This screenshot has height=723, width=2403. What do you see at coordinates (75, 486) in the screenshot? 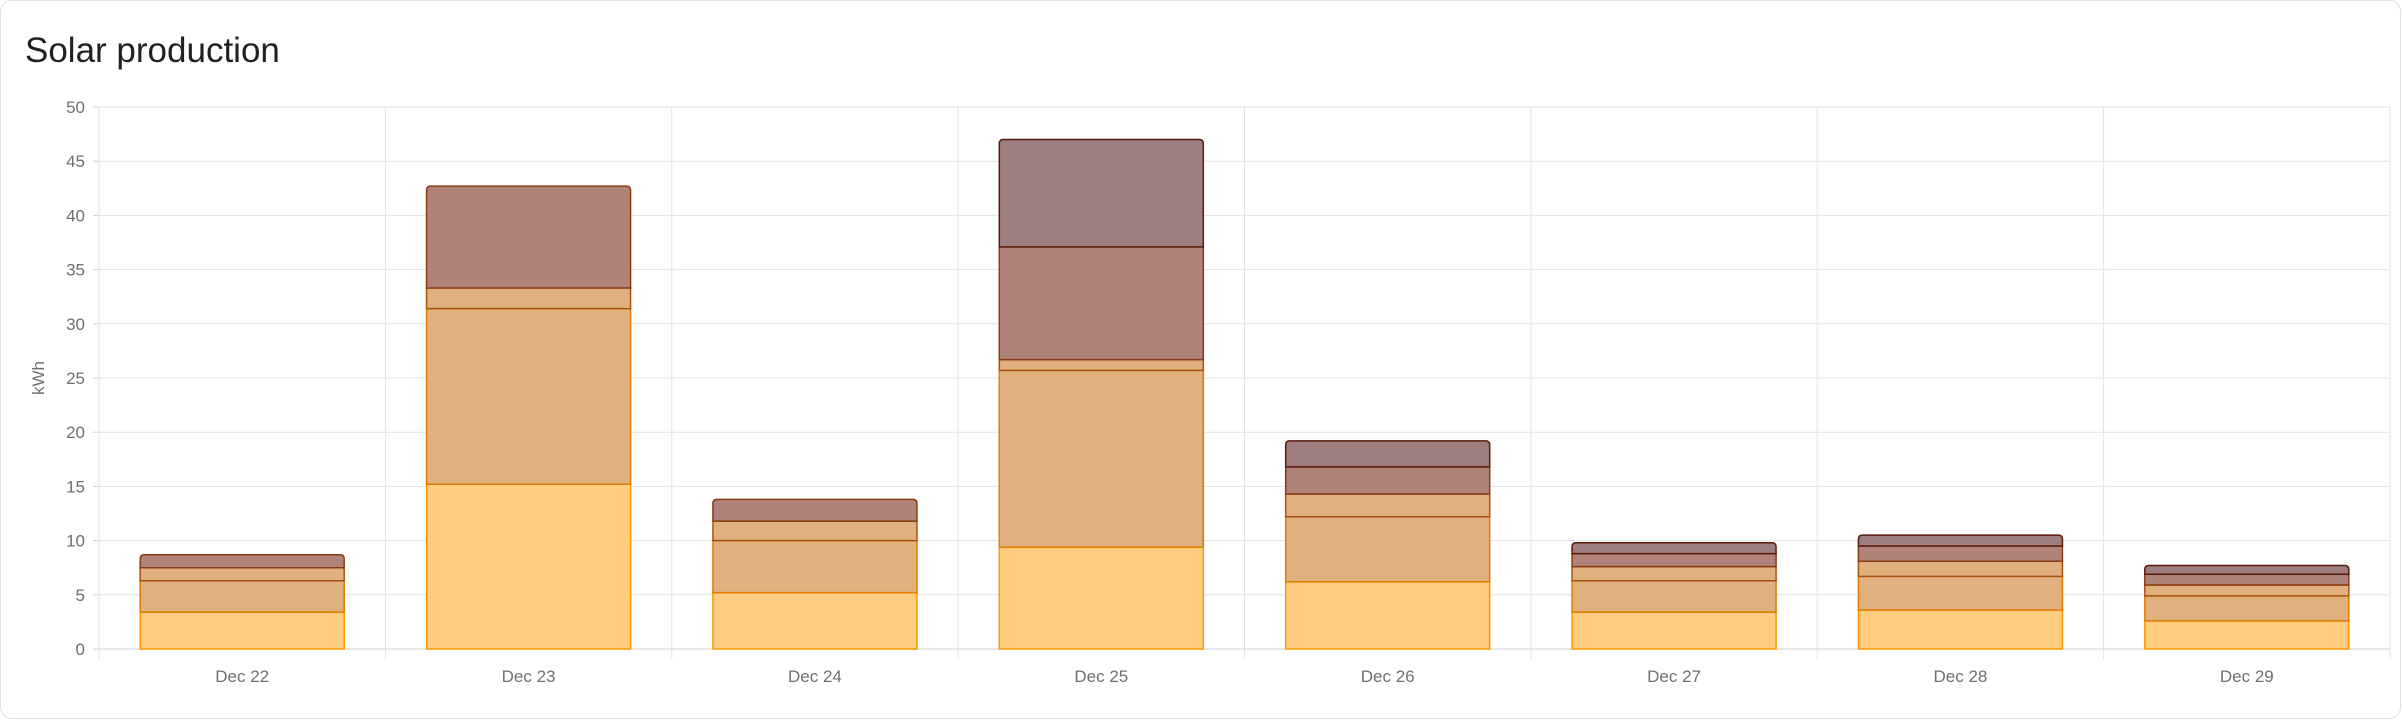
I see `y-tick-label: 15` at bounding box center [75, 486].